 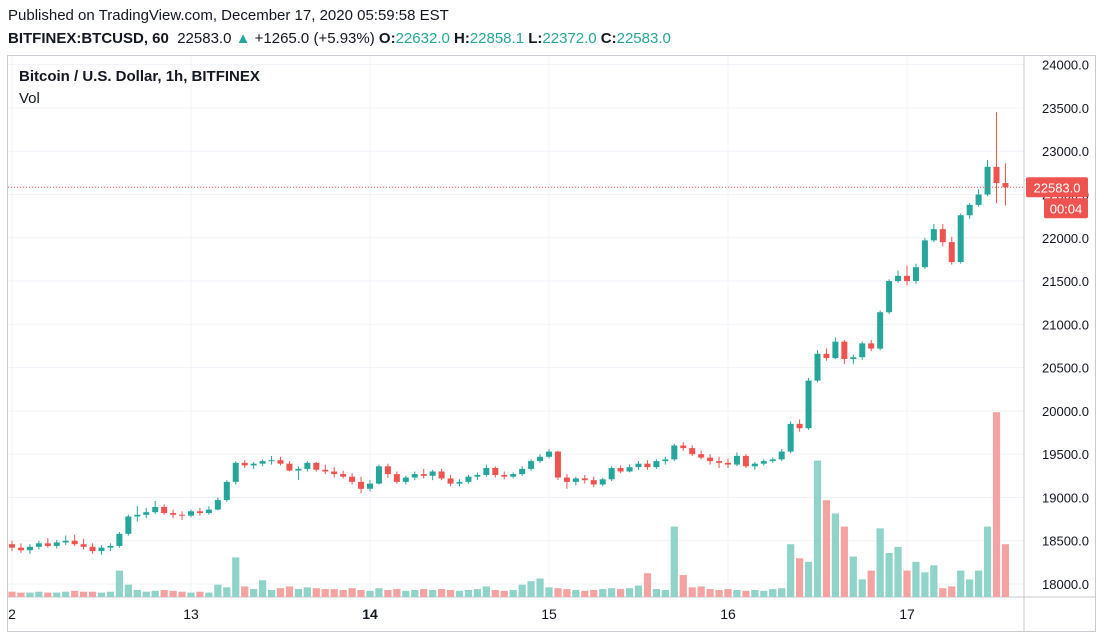 I want to click on price-tag-box, so click(x=1057, y=187).